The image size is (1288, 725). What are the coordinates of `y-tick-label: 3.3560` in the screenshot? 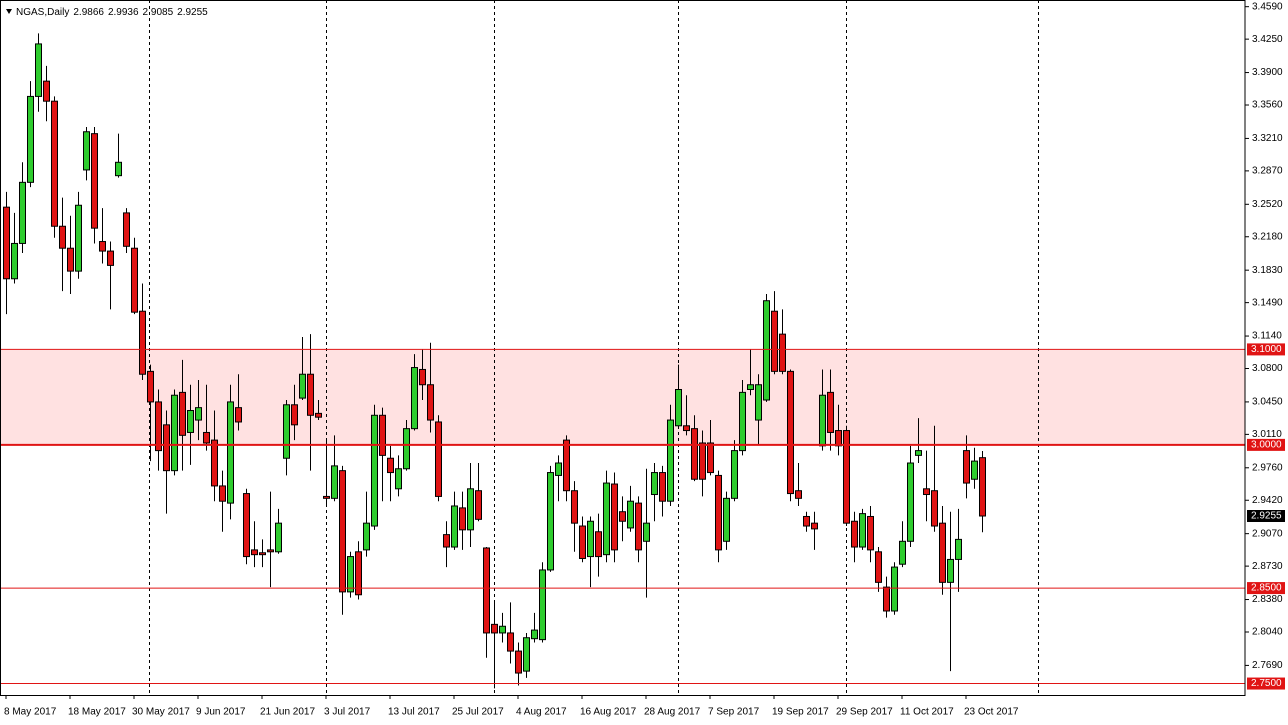 It's located at (1267, 105).